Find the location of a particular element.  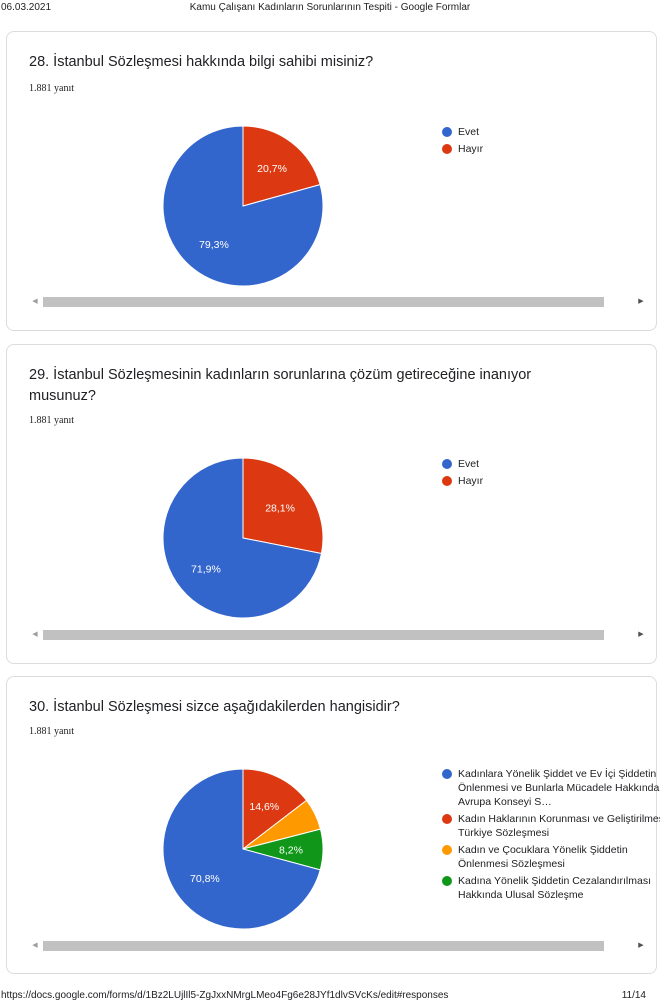

slice-label: 28,1% is located at coordinates (280, 509).